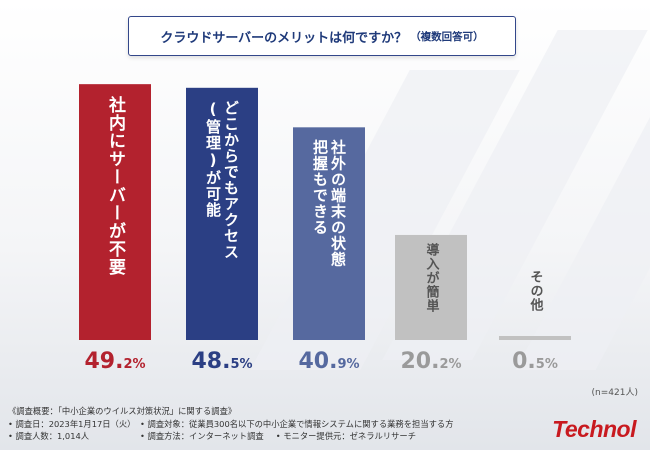 This screenshot has width=650, height=450. What do you see at coordinates (345, 436) in the screenshot?
I see `survey-monitor: • モニター提供元：ゼネラルリサーチ` at bounding box center [345, 436].